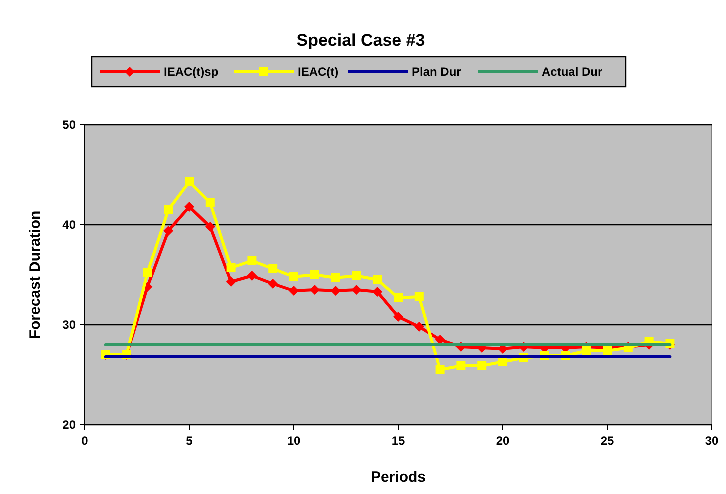 The height and width of the screenshot is (494, 726). What do you see at coordinates (318, 72) in the screenshot?
I see `legend-label: IEAC(t)` at bounding box center [318, 72].